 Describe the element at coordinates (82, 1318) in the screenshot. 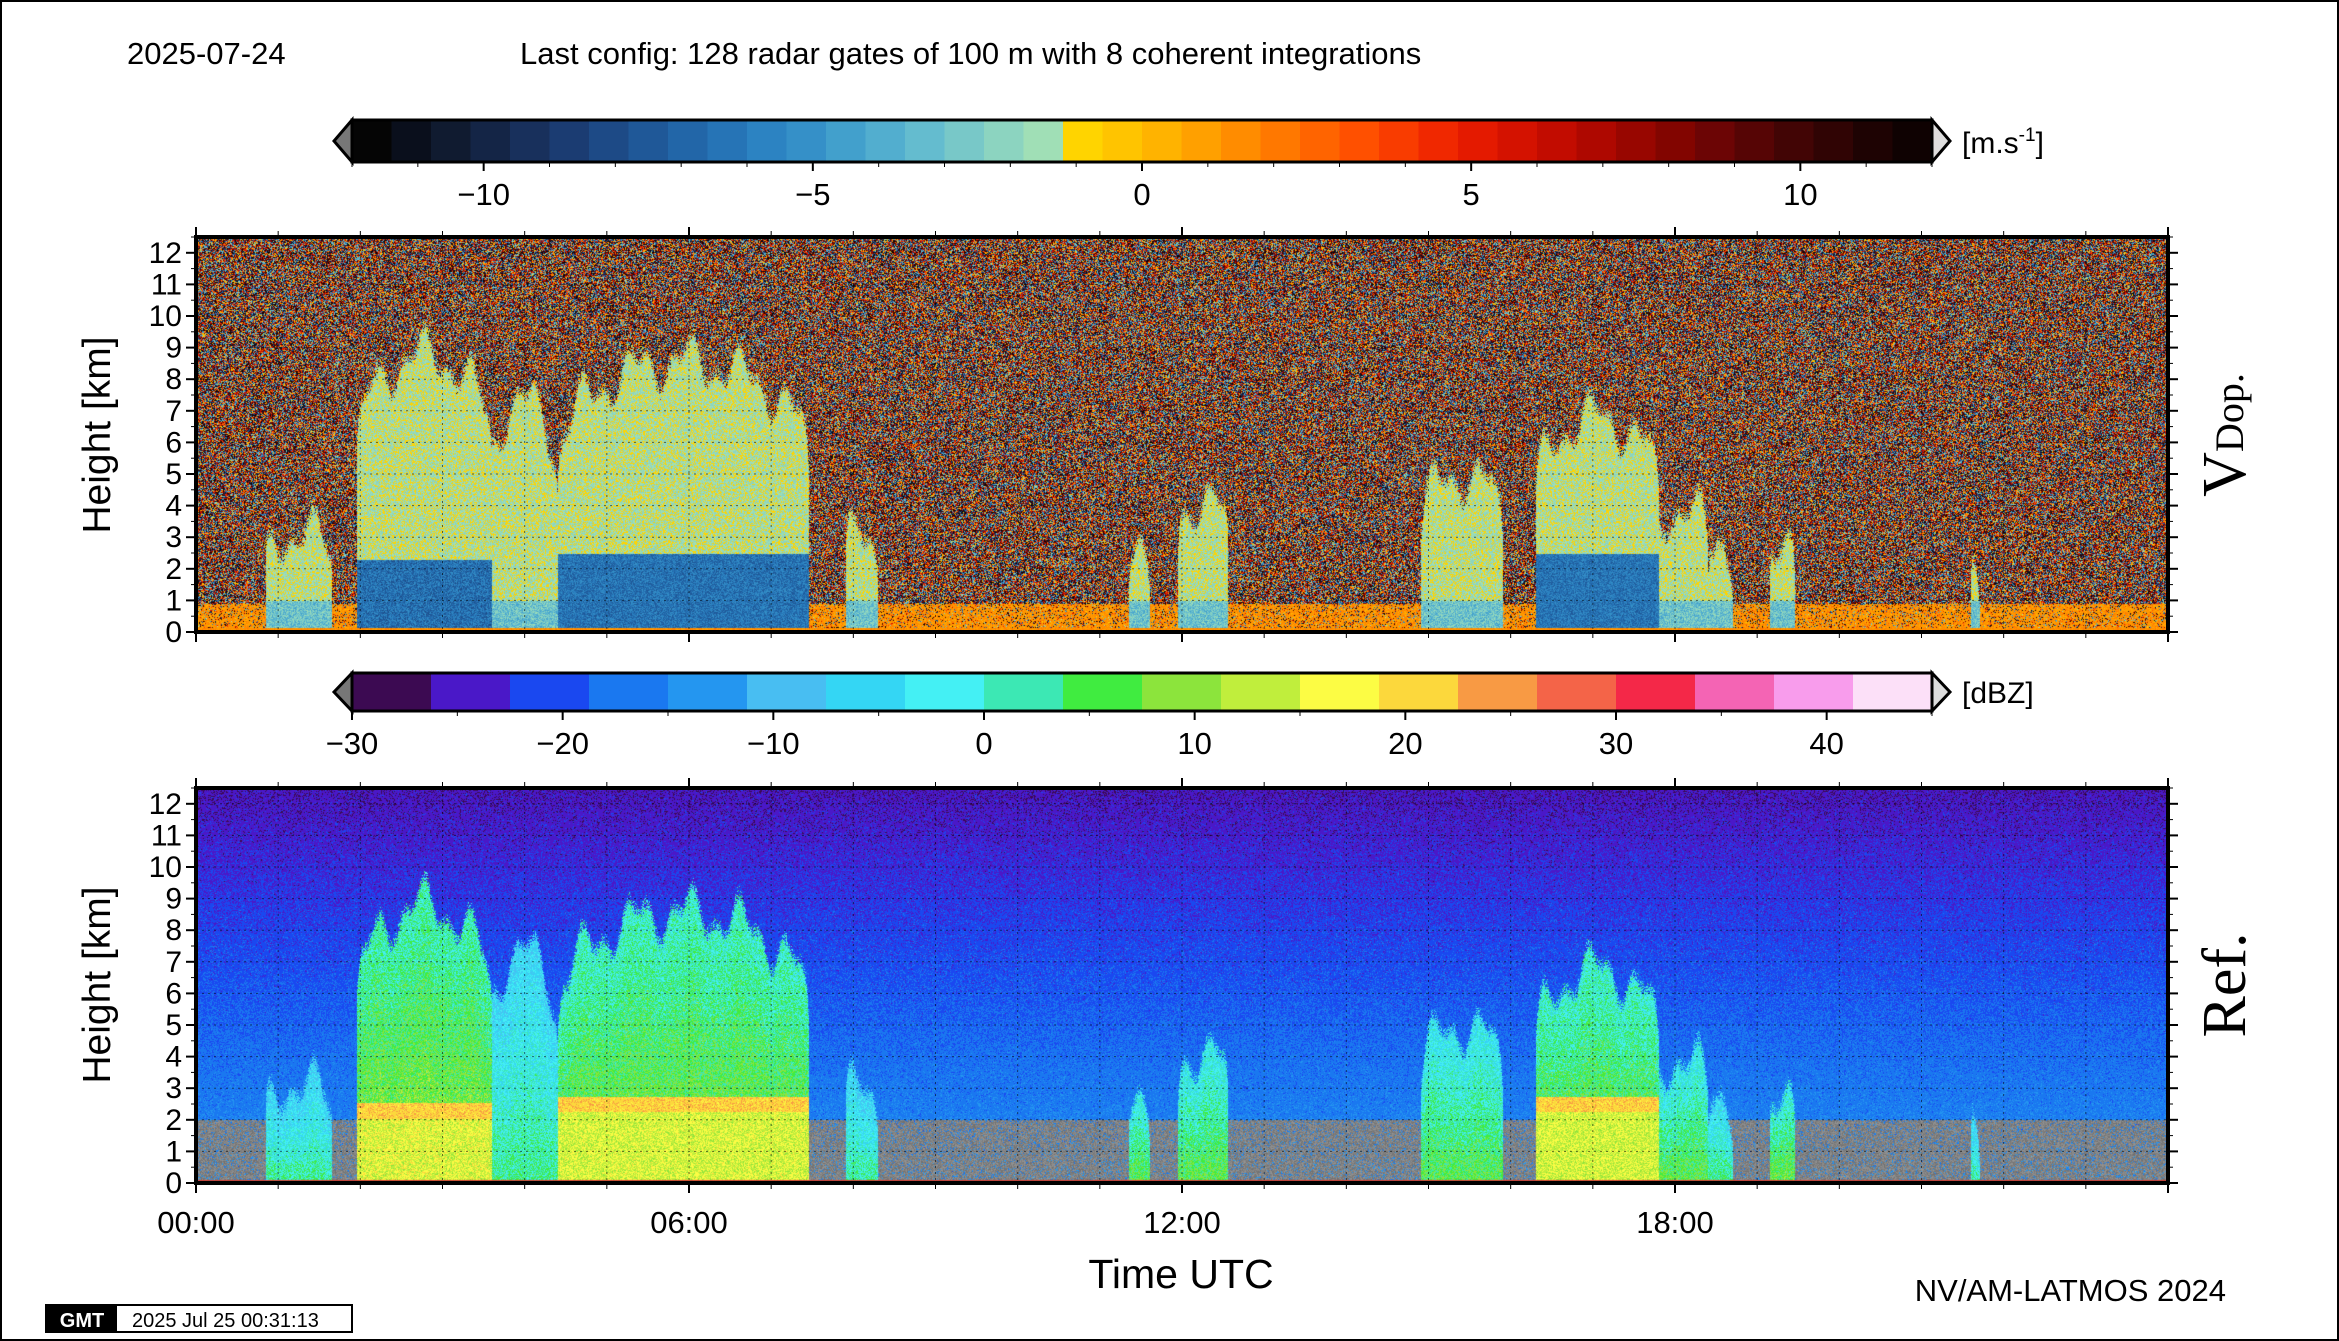

I see `gmt-logo-box` at that location.